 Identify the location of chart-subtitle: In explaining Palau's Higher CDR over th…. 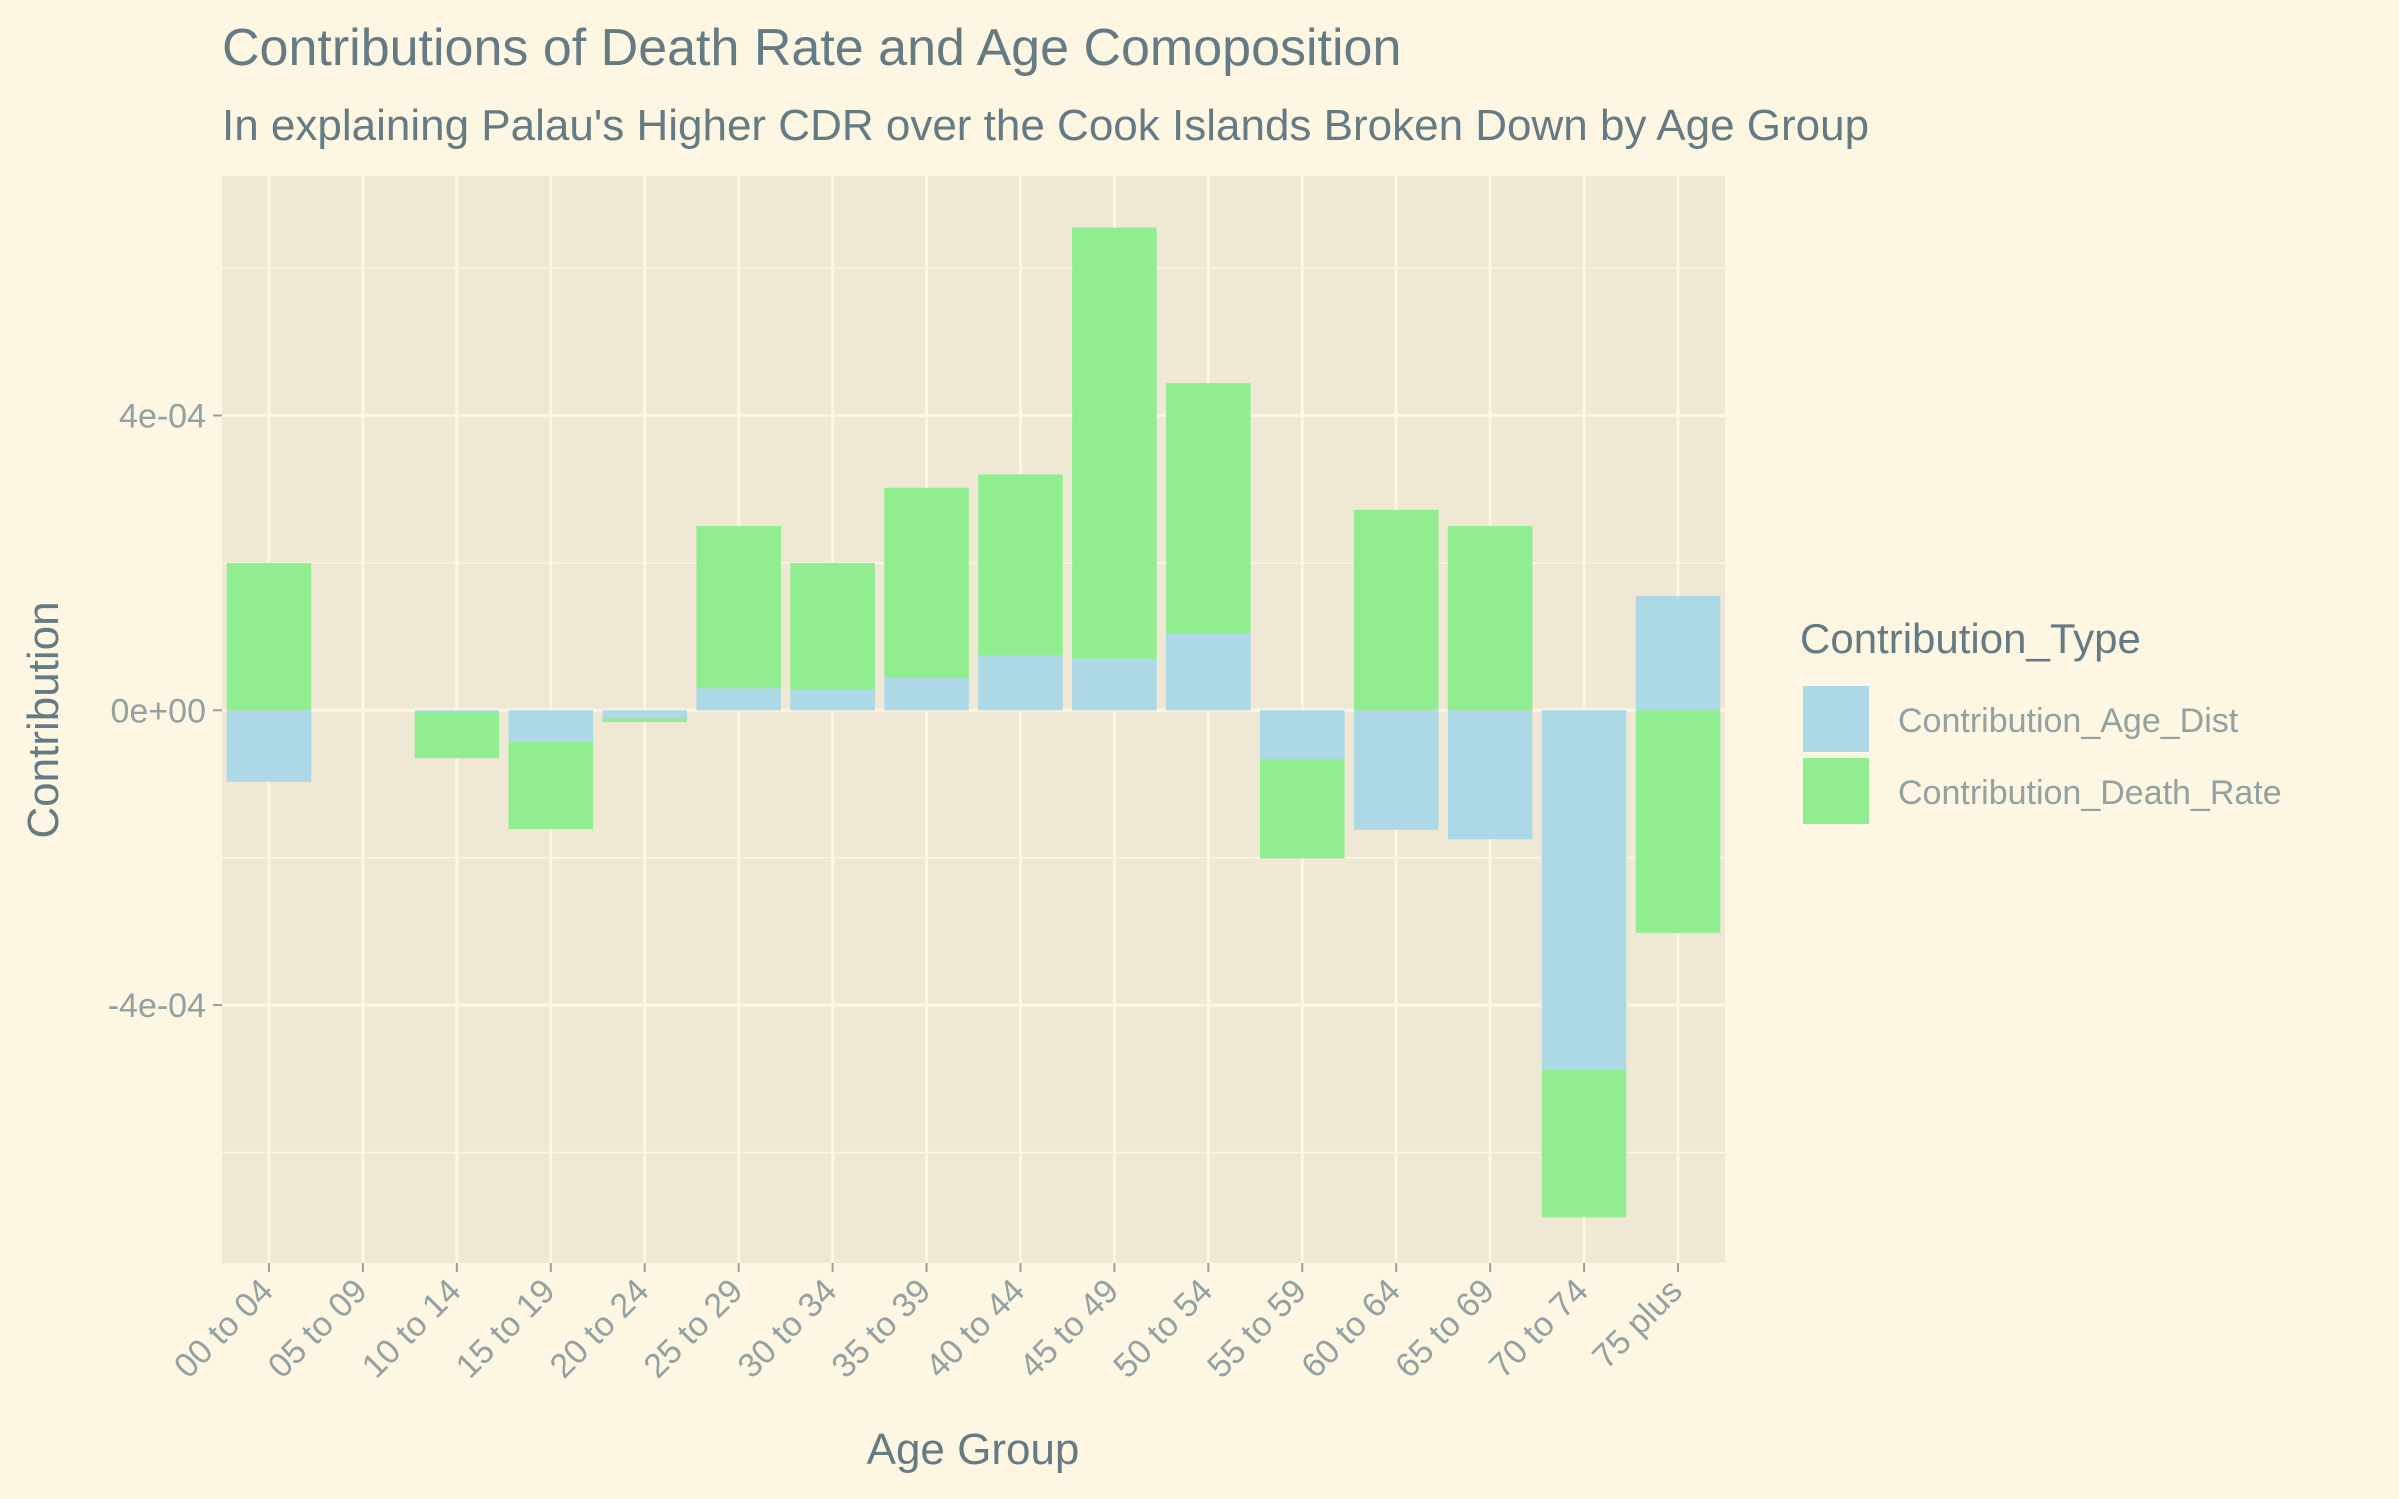
(1045, 125).